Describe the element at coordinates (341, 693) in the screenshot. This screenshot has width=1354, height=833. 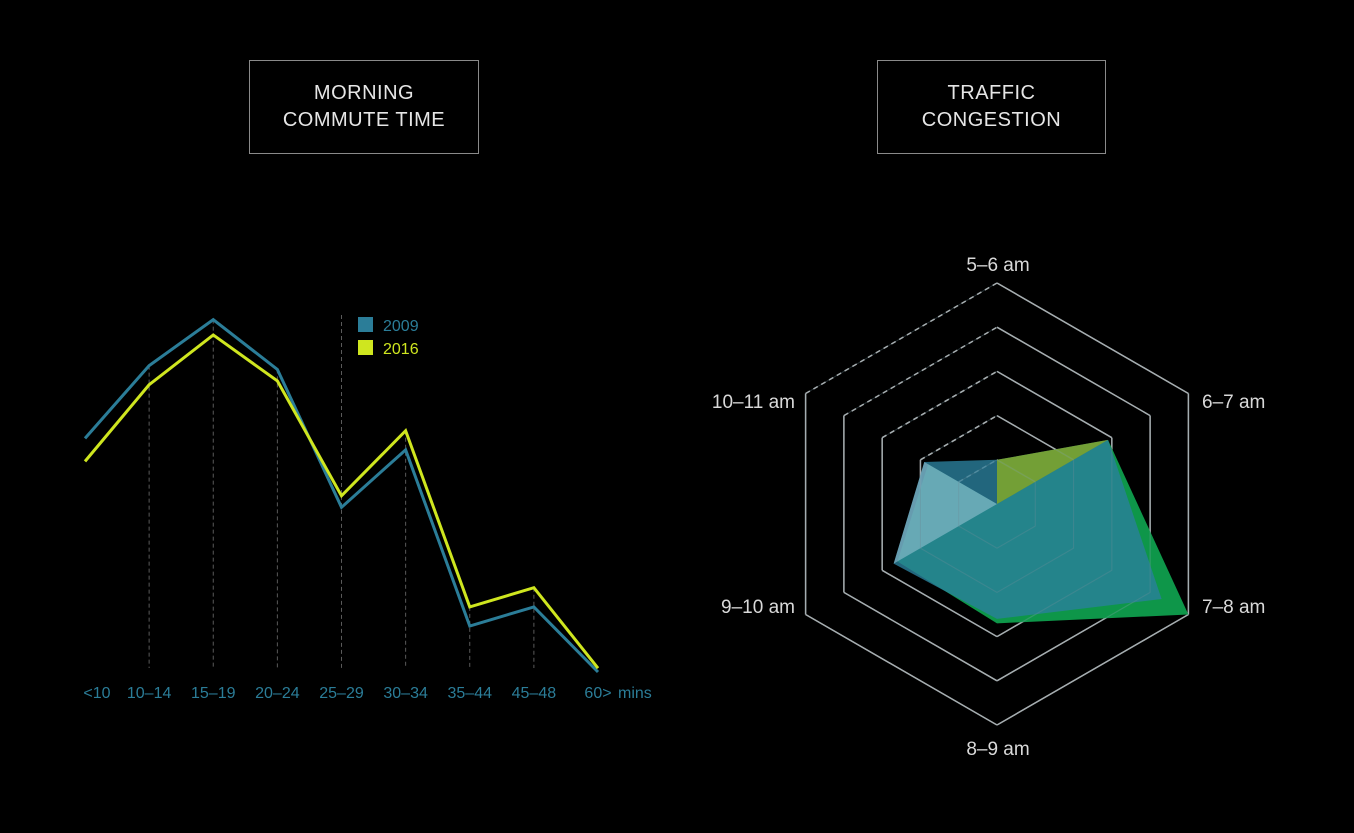
I see `x-tick-label: 25–29` at that location.